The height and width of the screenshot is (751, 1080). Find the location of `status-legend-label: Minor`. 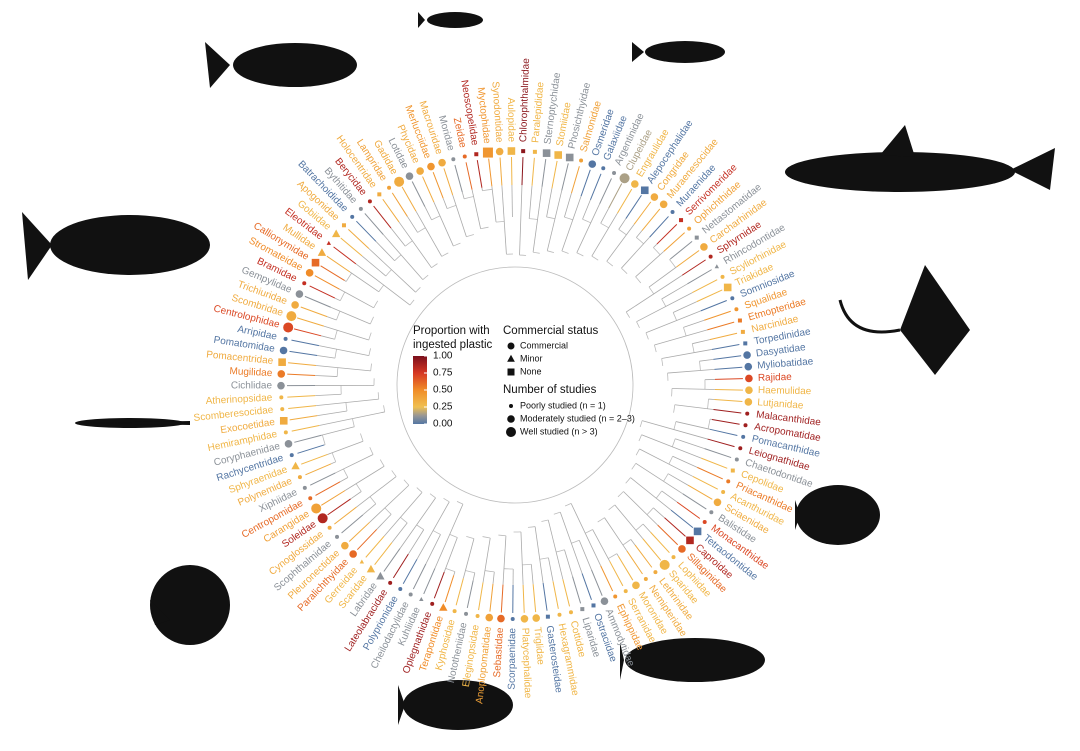

status-legend-label: Minor is located at coordinates (531, 358).